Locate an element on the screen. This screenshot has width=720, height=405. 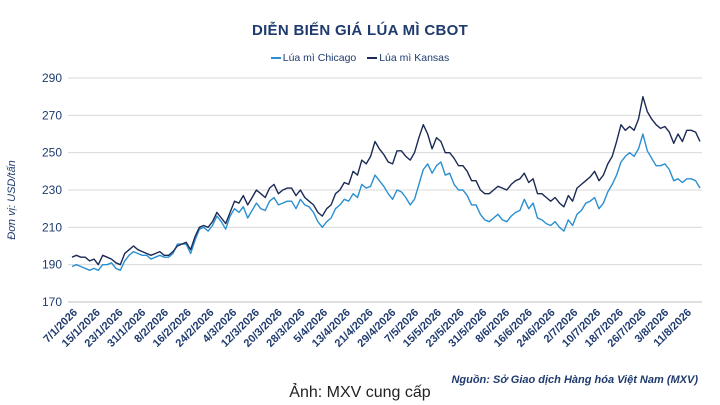
y-tick-label: 250 is located at coordinates (52, 153).